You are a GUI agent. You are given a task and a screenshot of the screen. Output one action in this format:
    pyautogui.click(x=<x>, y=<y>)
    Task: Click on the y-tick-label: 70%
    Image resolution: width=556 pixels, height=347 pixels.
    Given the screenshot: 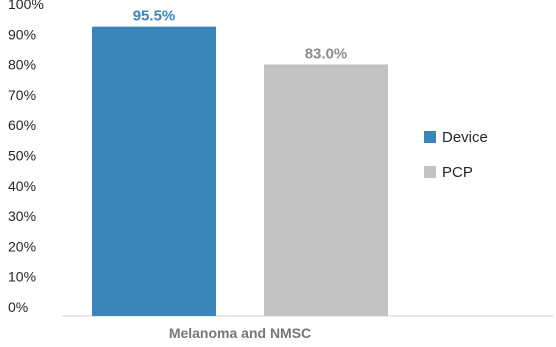 What is the action you would take?
    pyautogui.click(x=22, y=95)
    